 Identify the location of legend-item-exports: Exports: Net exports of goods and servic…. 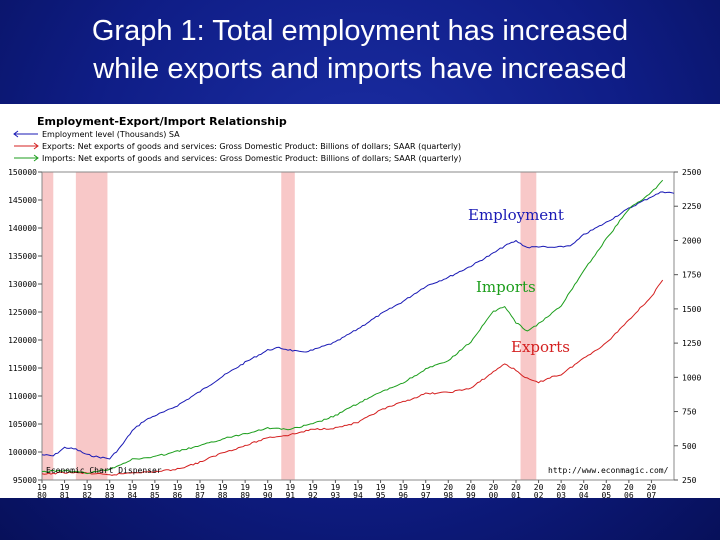
(237, 146).